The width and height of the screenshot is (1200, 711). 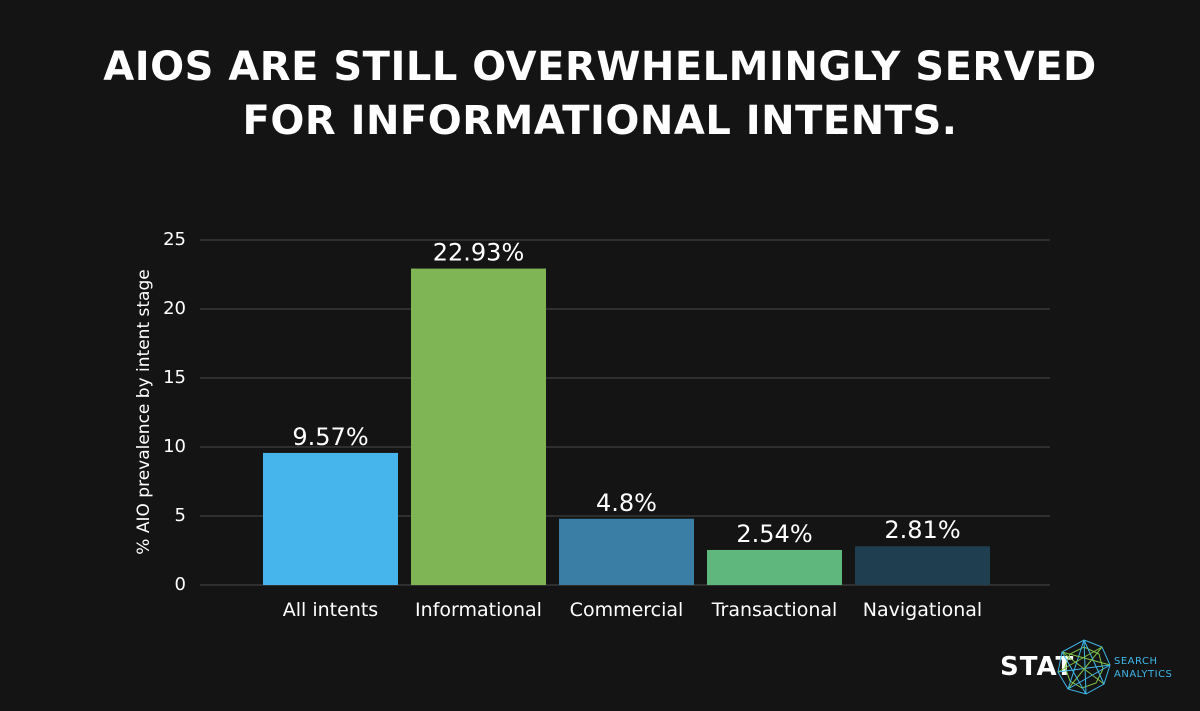 I want to click on x-category-label: Navigational, so click(x=922, y=610).